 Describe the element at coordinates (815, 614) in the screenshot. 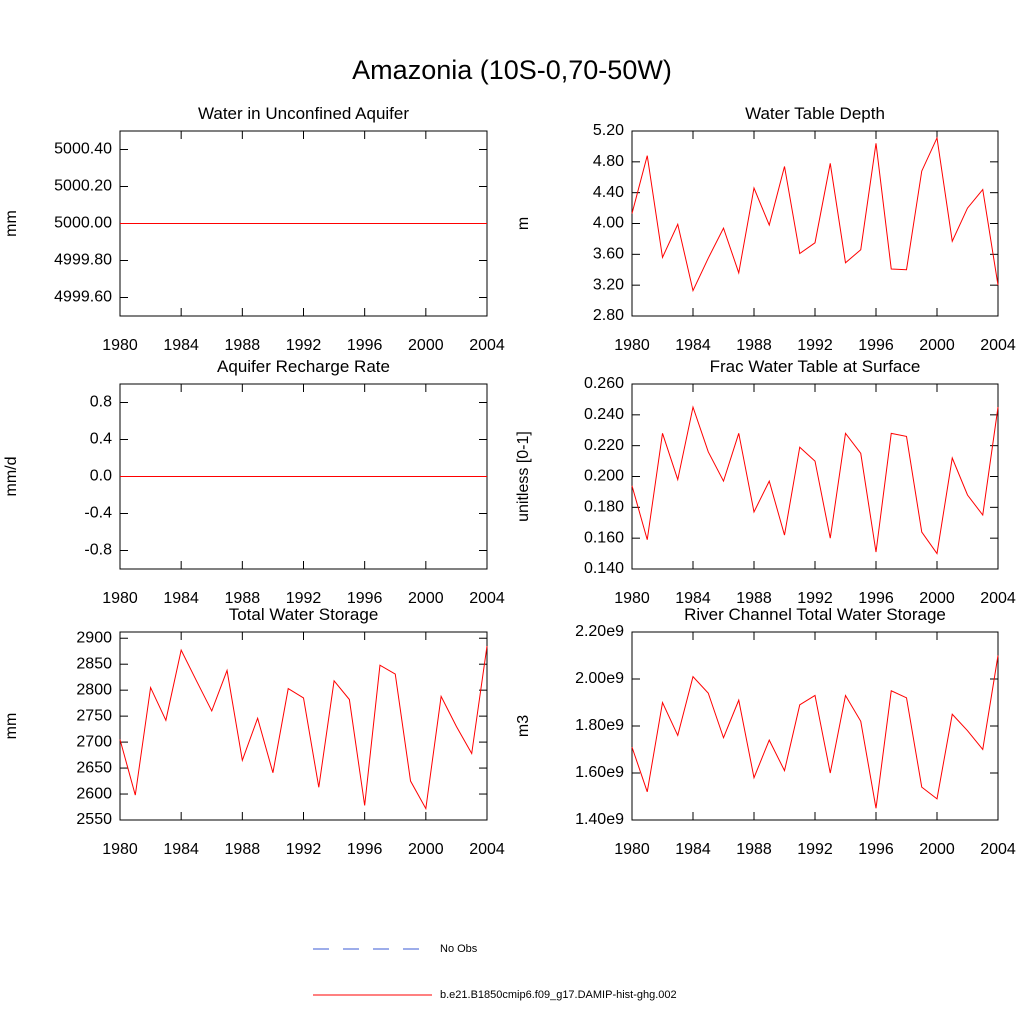

I see `panel-title: River Channel Total Water Storage` at that location.